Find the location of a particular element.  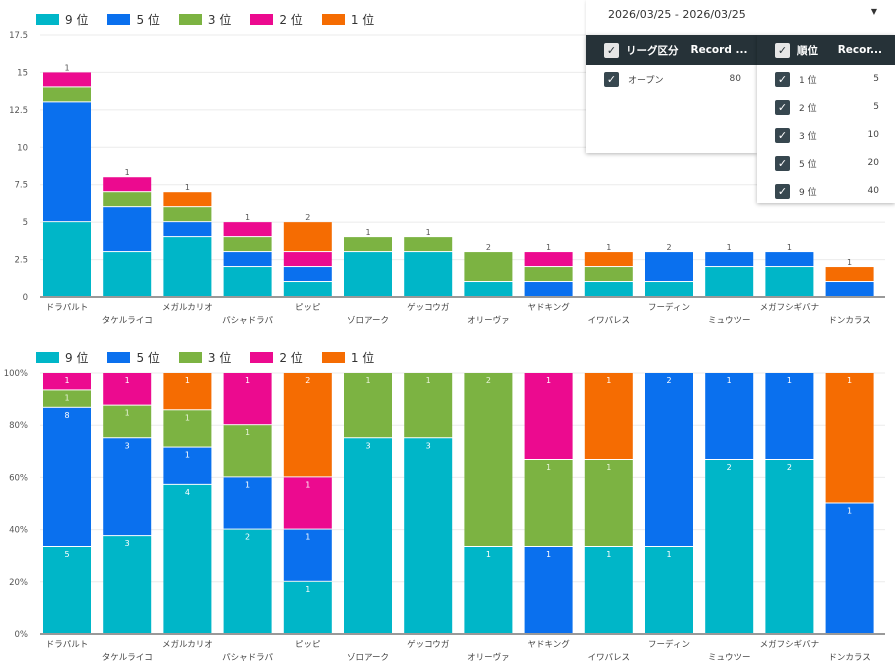

league-row-value: 80 is located at coordinates (735, 79).